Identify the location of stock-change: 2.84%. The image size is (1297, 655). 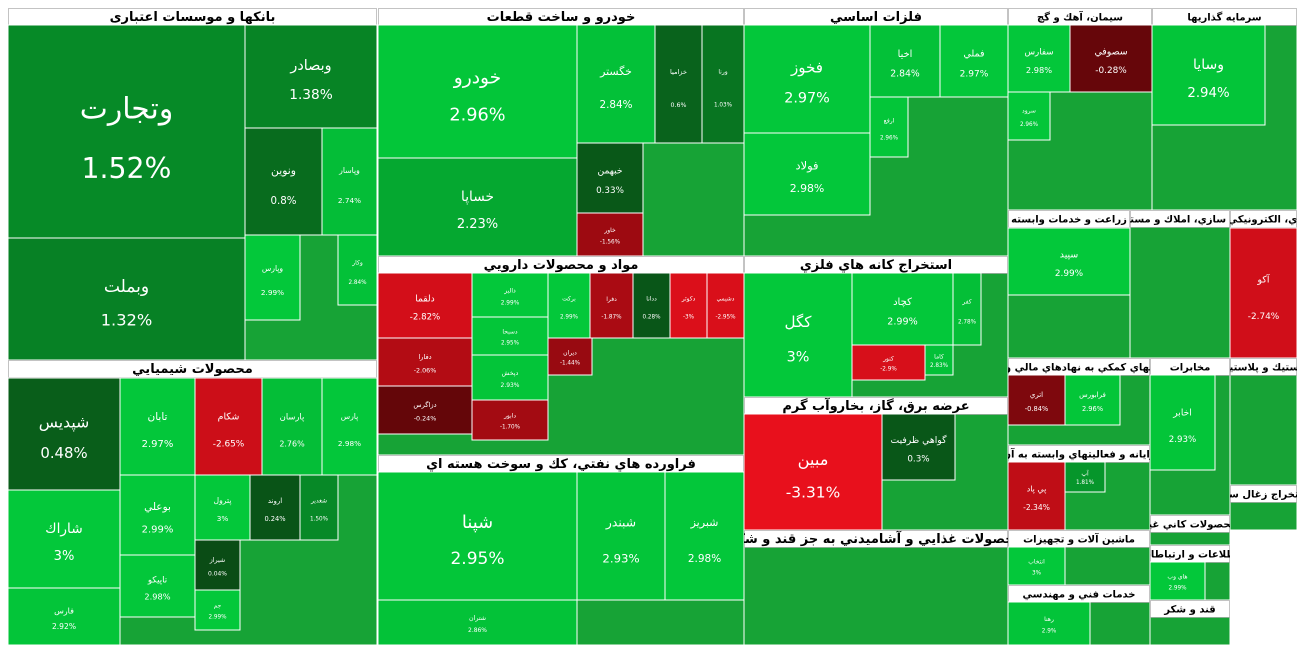
(616, 105).